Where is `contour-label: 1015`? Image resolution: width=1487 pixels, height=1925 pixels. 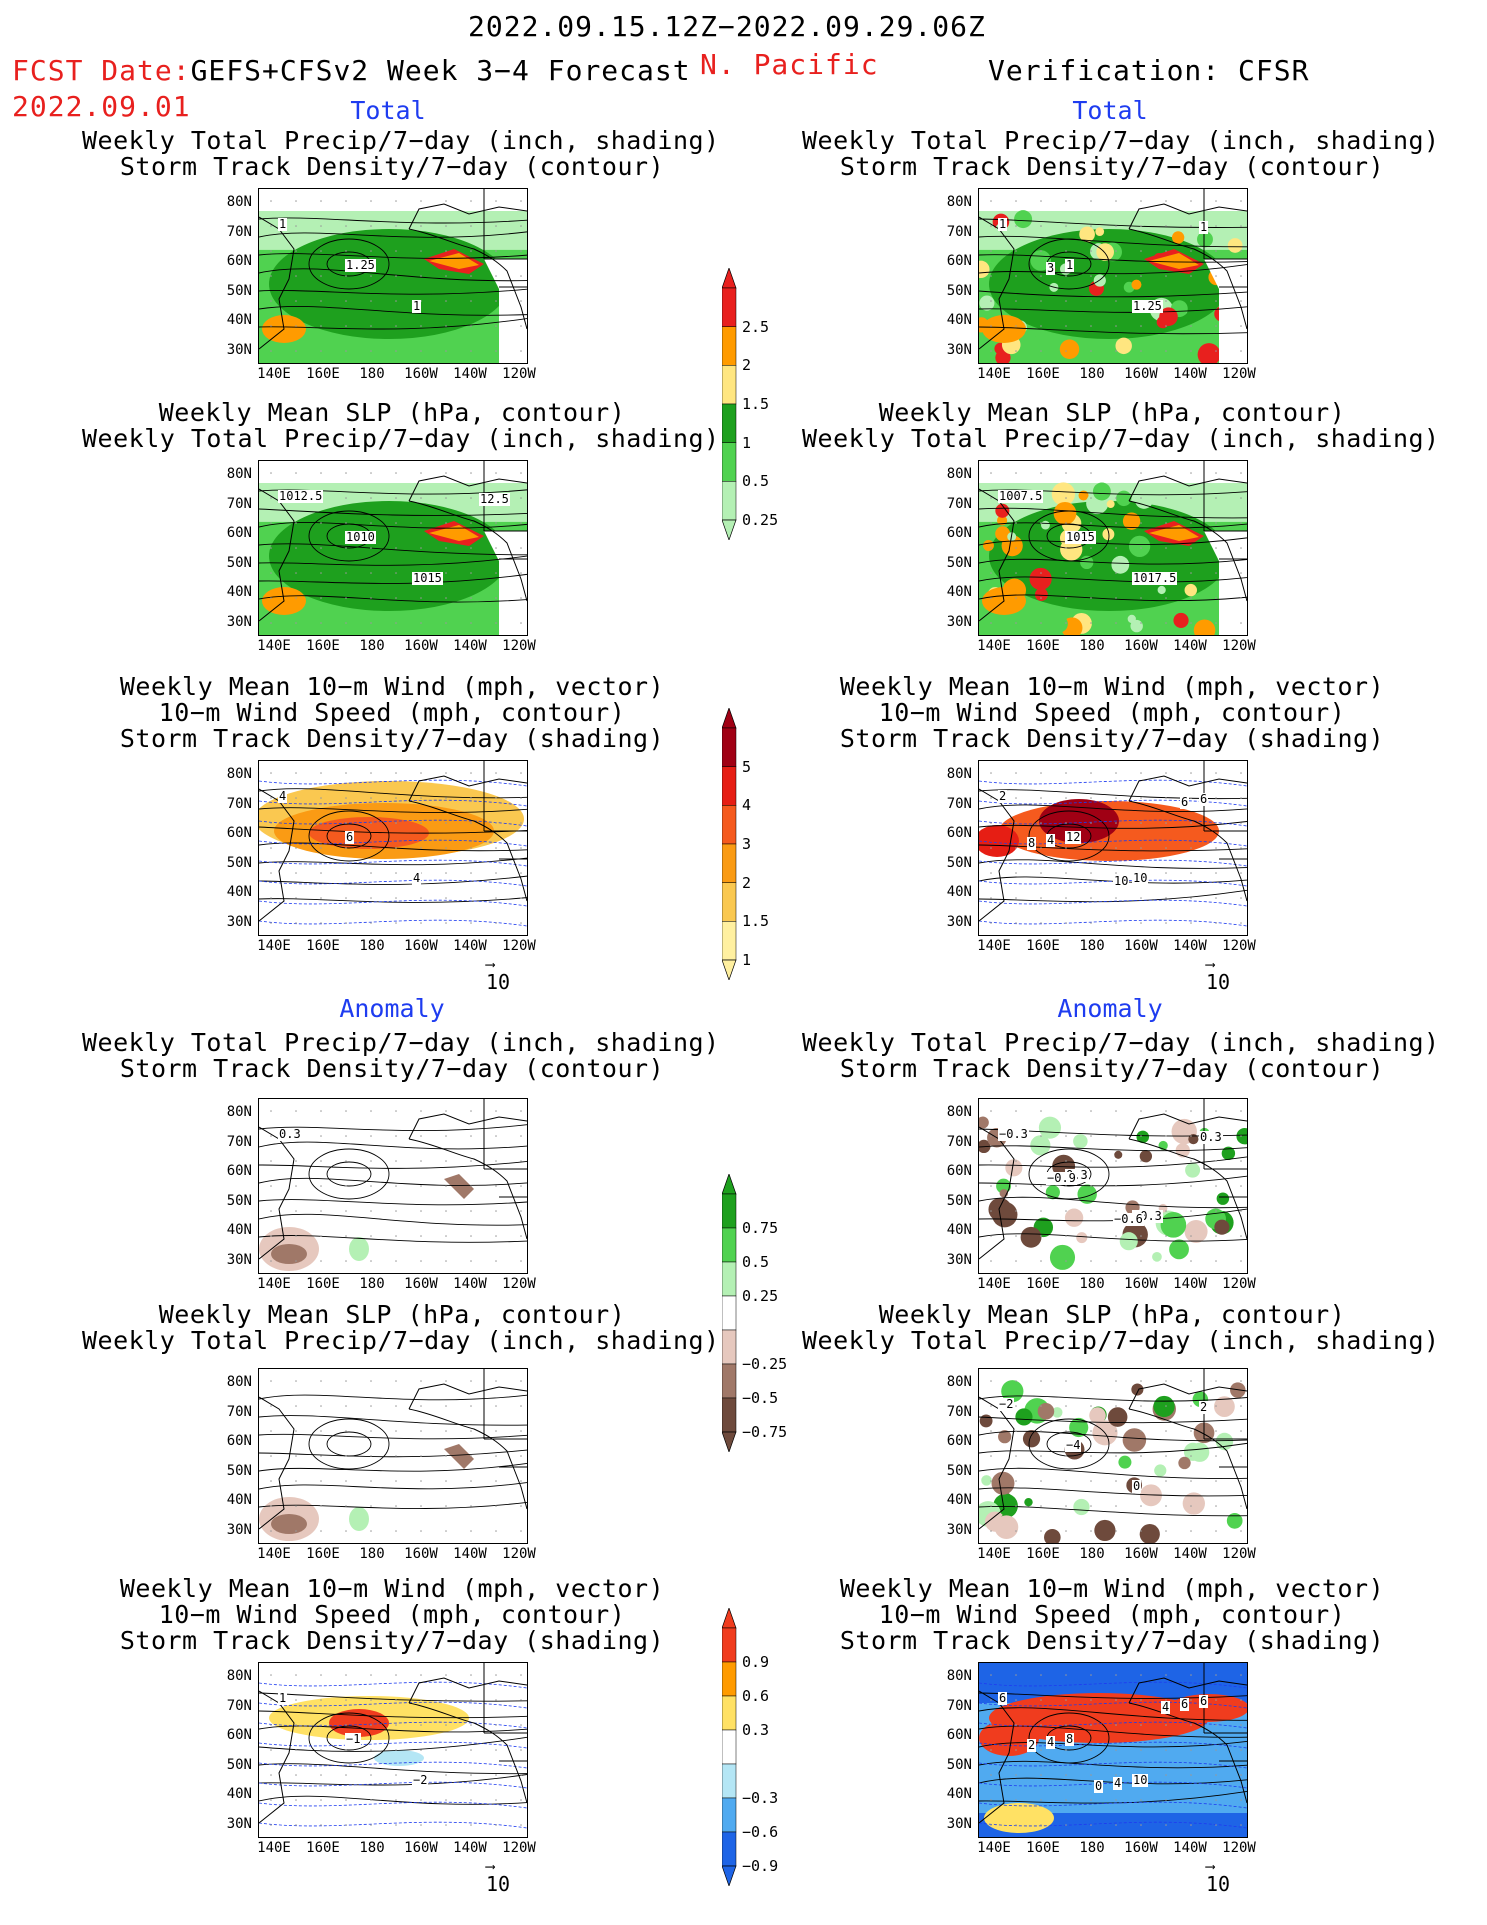
contour-label: 1015 is located at coordinates (427, 578).